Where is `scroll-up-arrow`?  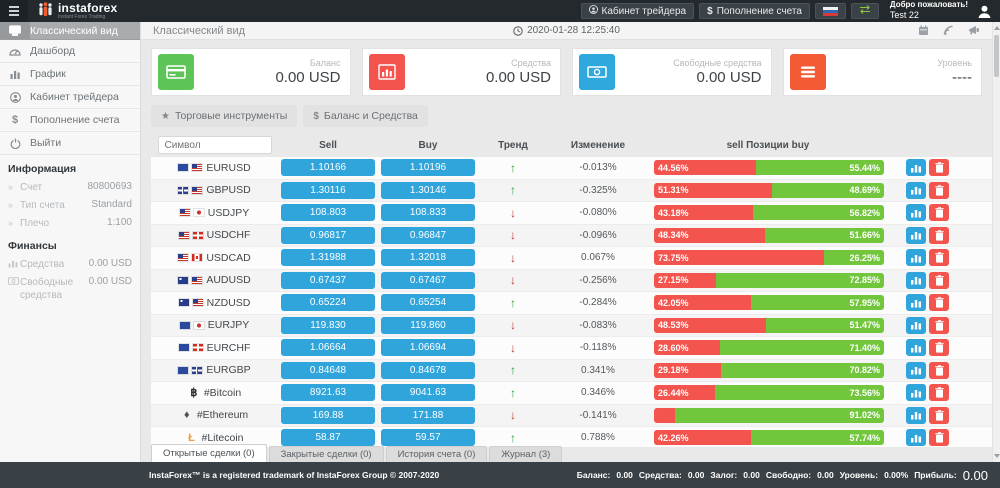
scroll-up-arrow is located at coordinates (996, 28).